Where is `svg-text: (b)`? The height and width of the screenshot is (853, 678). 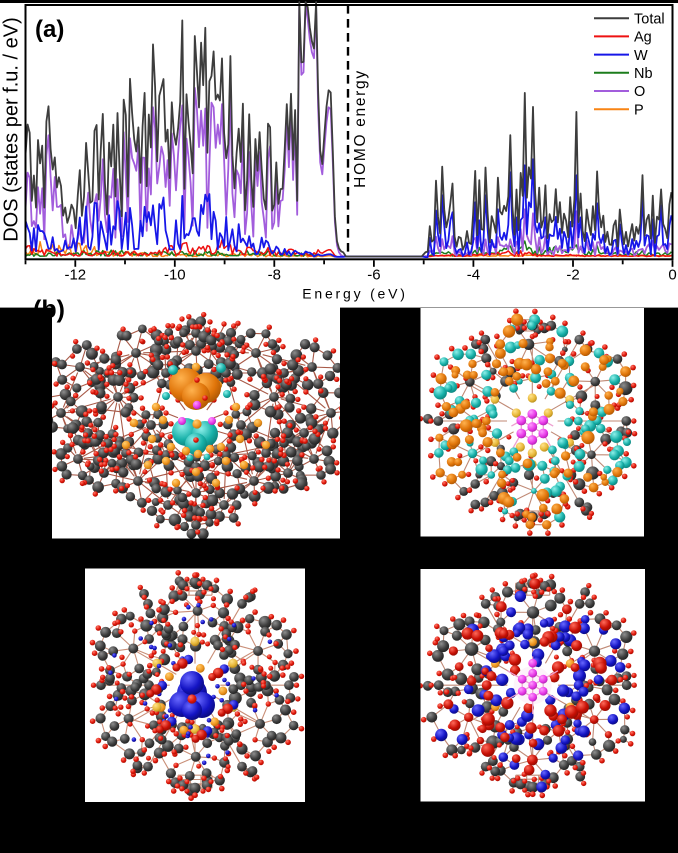 svg-text: (b) is located at coordinates (49, 310).